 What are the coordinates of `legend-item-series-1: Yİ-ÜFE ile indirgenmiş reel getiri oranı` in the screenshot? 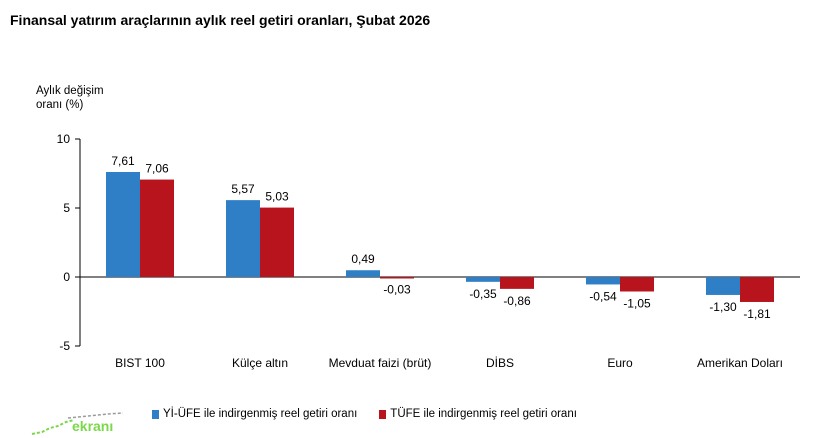 It's located at (254, 414).